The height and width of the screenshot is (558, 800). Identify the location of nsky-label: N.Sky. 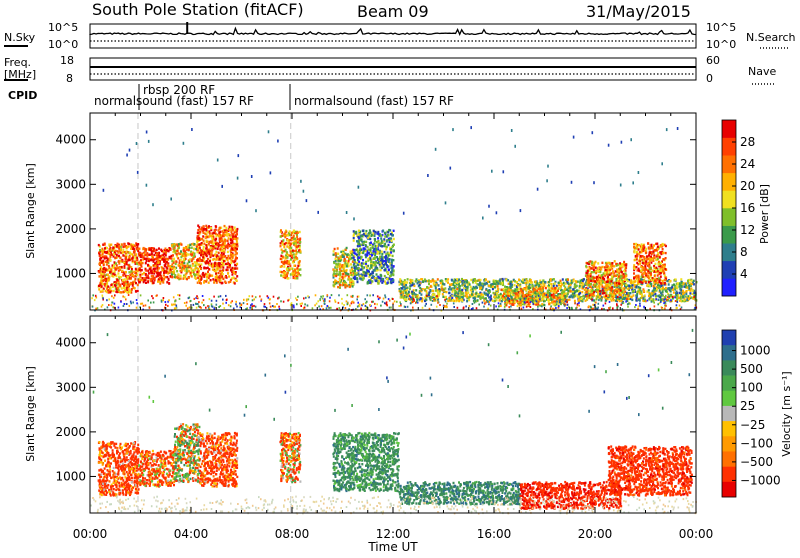
(20, 37).